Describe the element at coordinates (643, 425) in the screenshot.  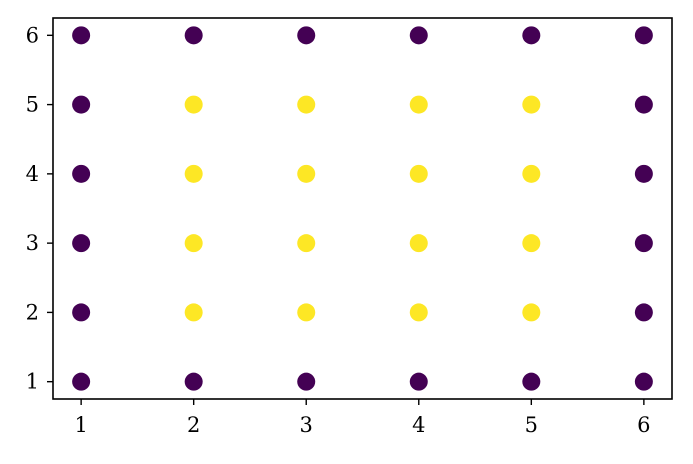
I see `x-tick-label: 6` at that location.